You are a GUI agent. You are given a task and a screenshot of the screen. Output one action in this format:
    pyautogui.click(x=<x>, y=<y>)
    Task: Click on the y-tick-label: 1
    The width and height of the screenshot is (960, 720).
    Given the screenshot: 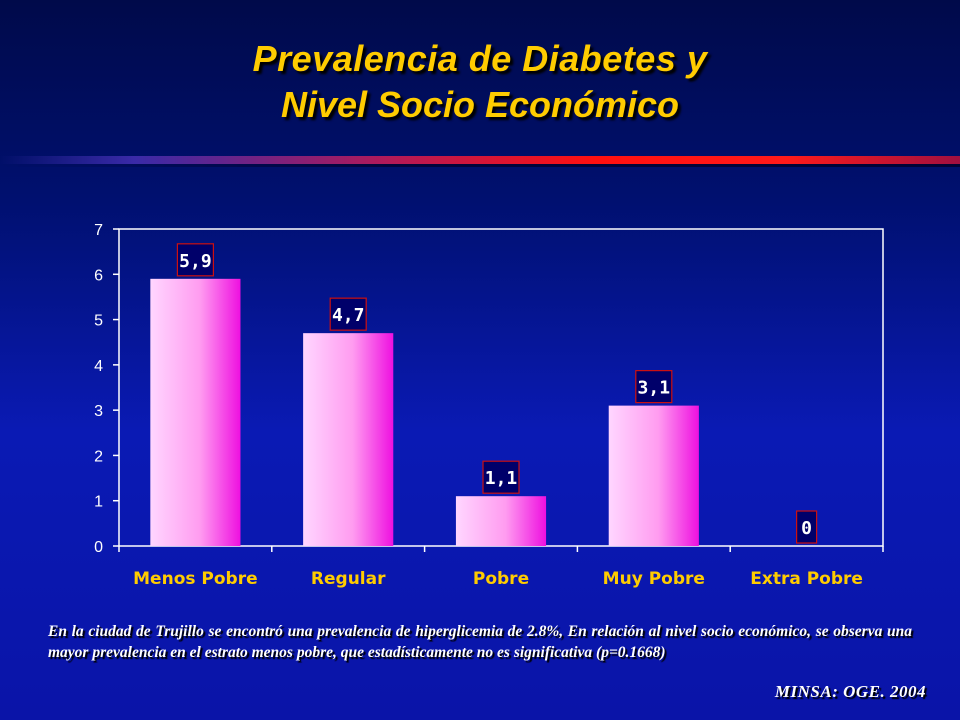 What is the action you would take?
    pyautogui.click(x=98, y=502)
    